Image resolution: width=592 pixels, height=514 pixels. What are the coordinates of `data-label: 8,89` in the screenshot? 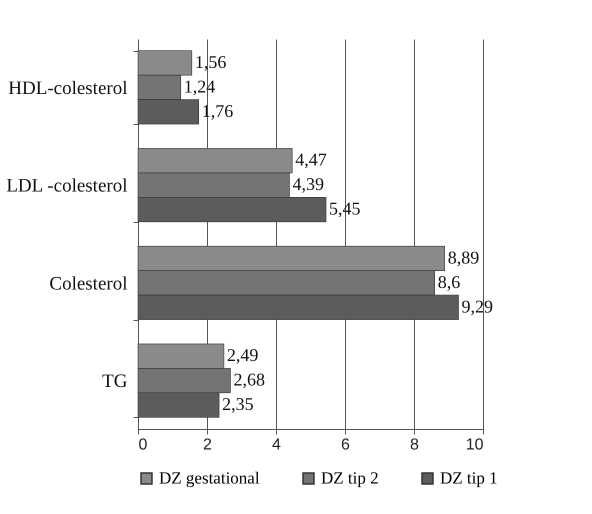 It's located at (464, 257).